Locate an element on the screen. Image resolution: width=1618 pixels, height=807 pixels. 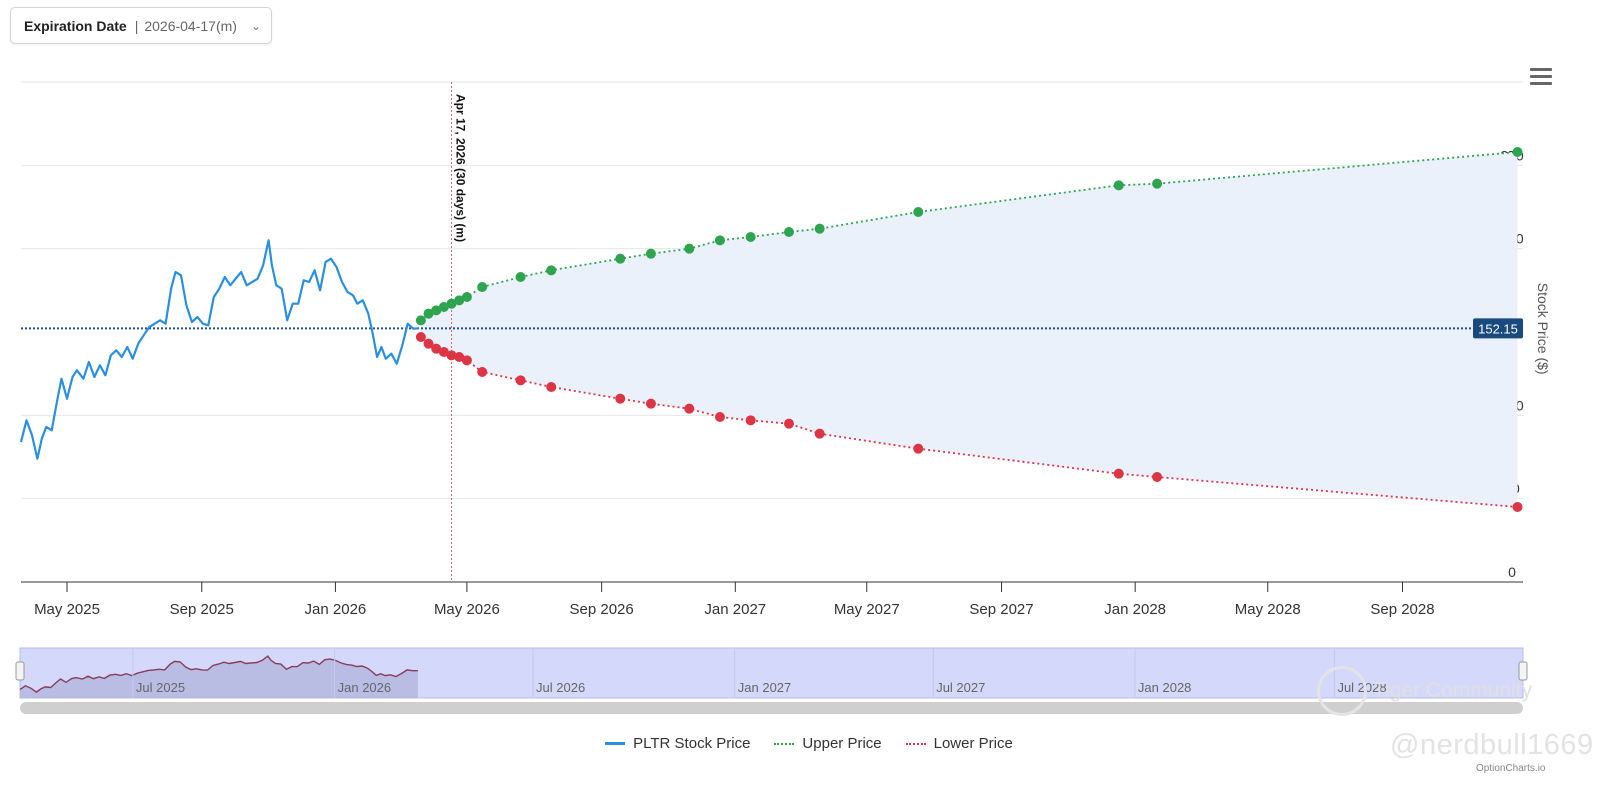
navigator-scrollbar is located at coordinates (771, 708).